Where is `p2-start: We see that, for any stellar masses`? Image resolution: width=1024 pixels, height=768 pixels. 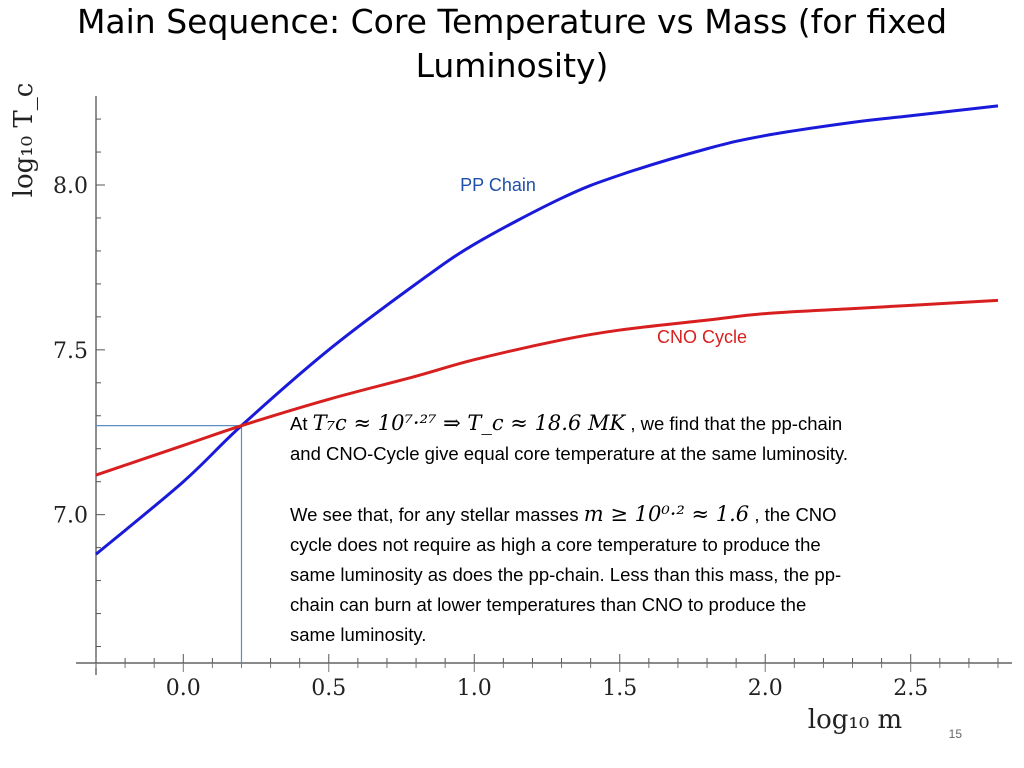
p2-start: We see that, for any stellar masses is located at coordinates (434, 514).